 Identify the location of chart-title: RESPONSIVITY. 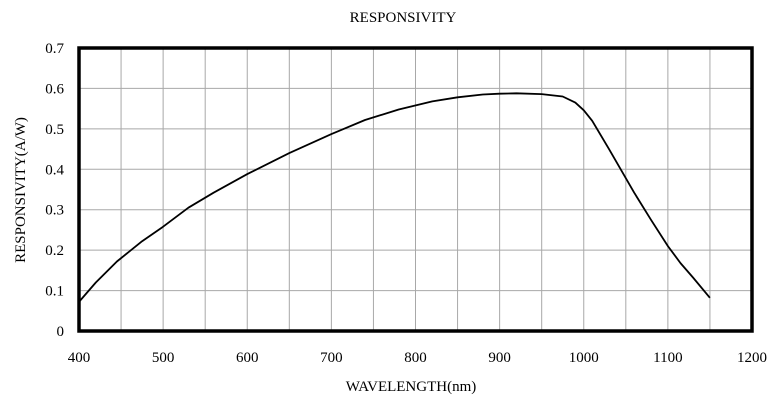
(403, 18).